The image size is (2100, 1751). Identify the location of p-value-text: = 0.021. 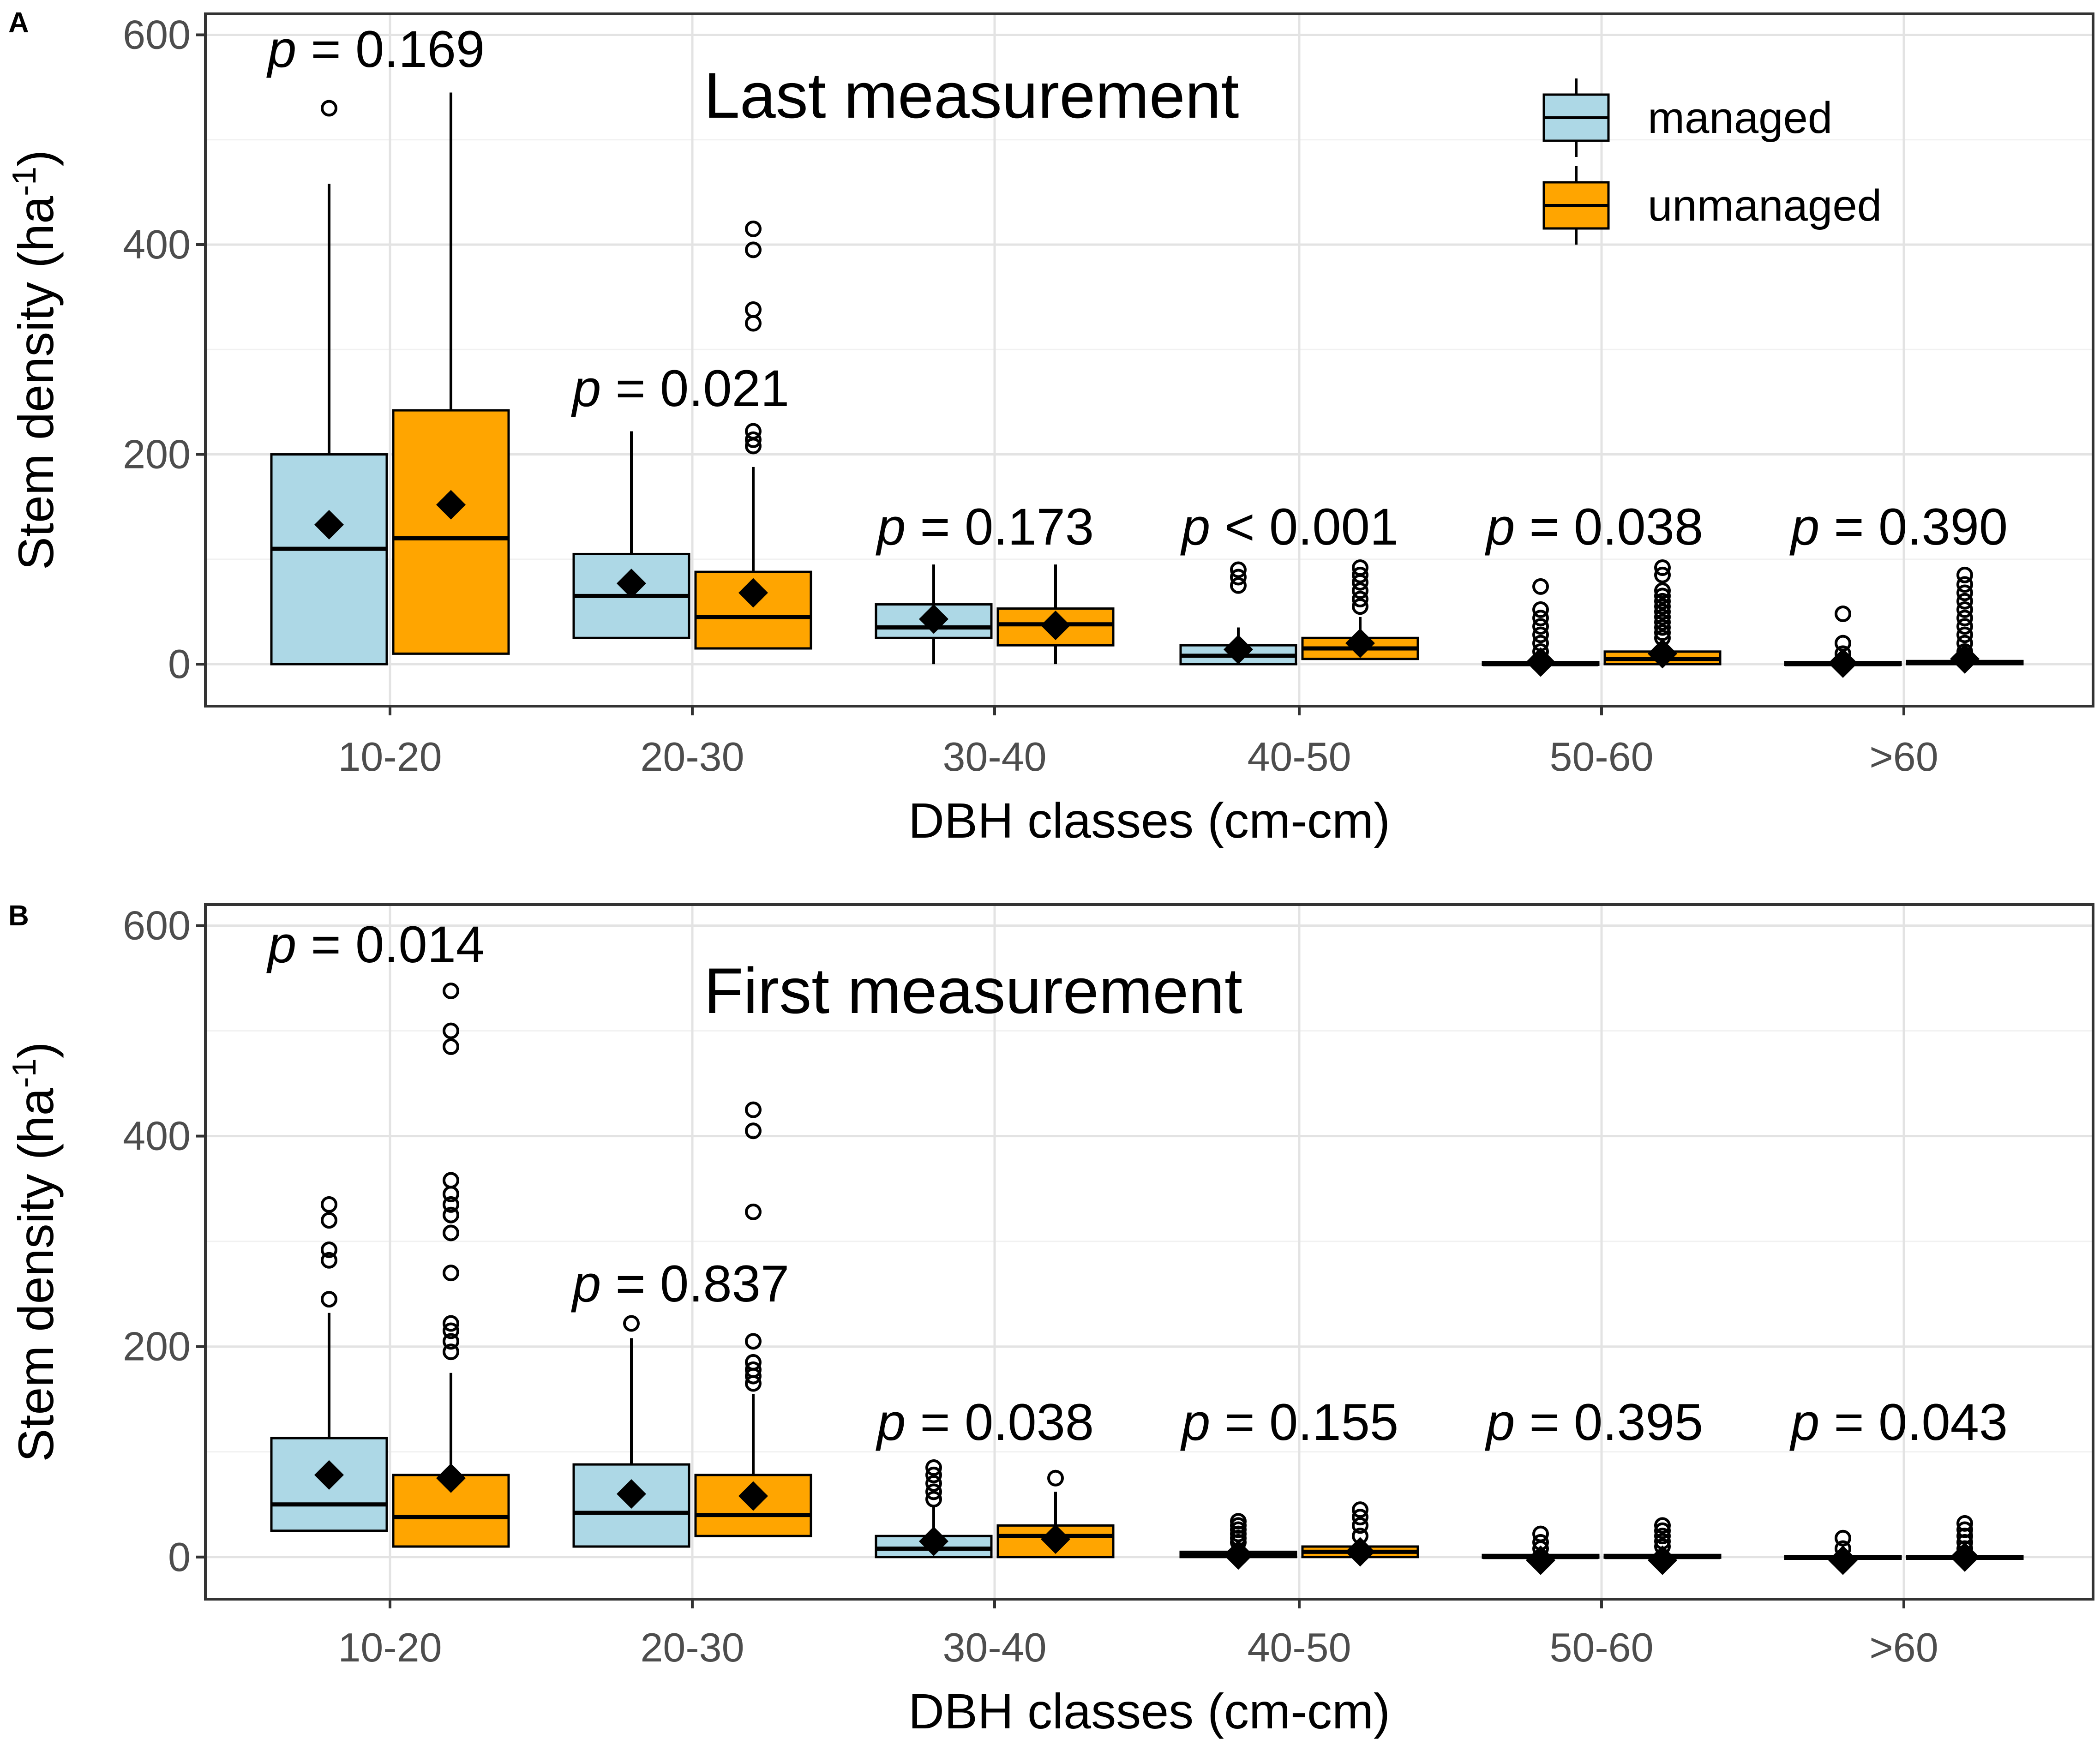
(695, 388).